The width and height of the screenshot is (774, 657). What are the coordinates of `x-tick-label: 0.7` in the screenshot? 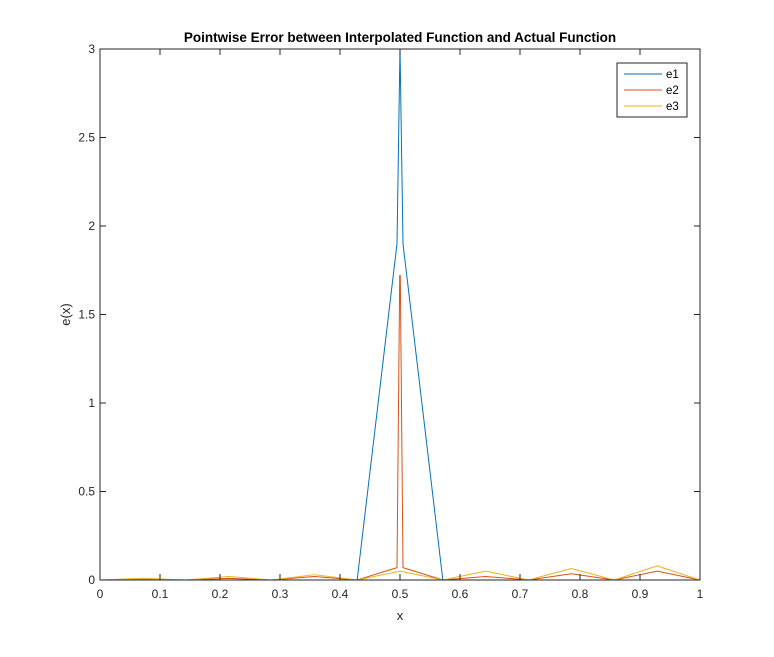 It's located at (520, 594).